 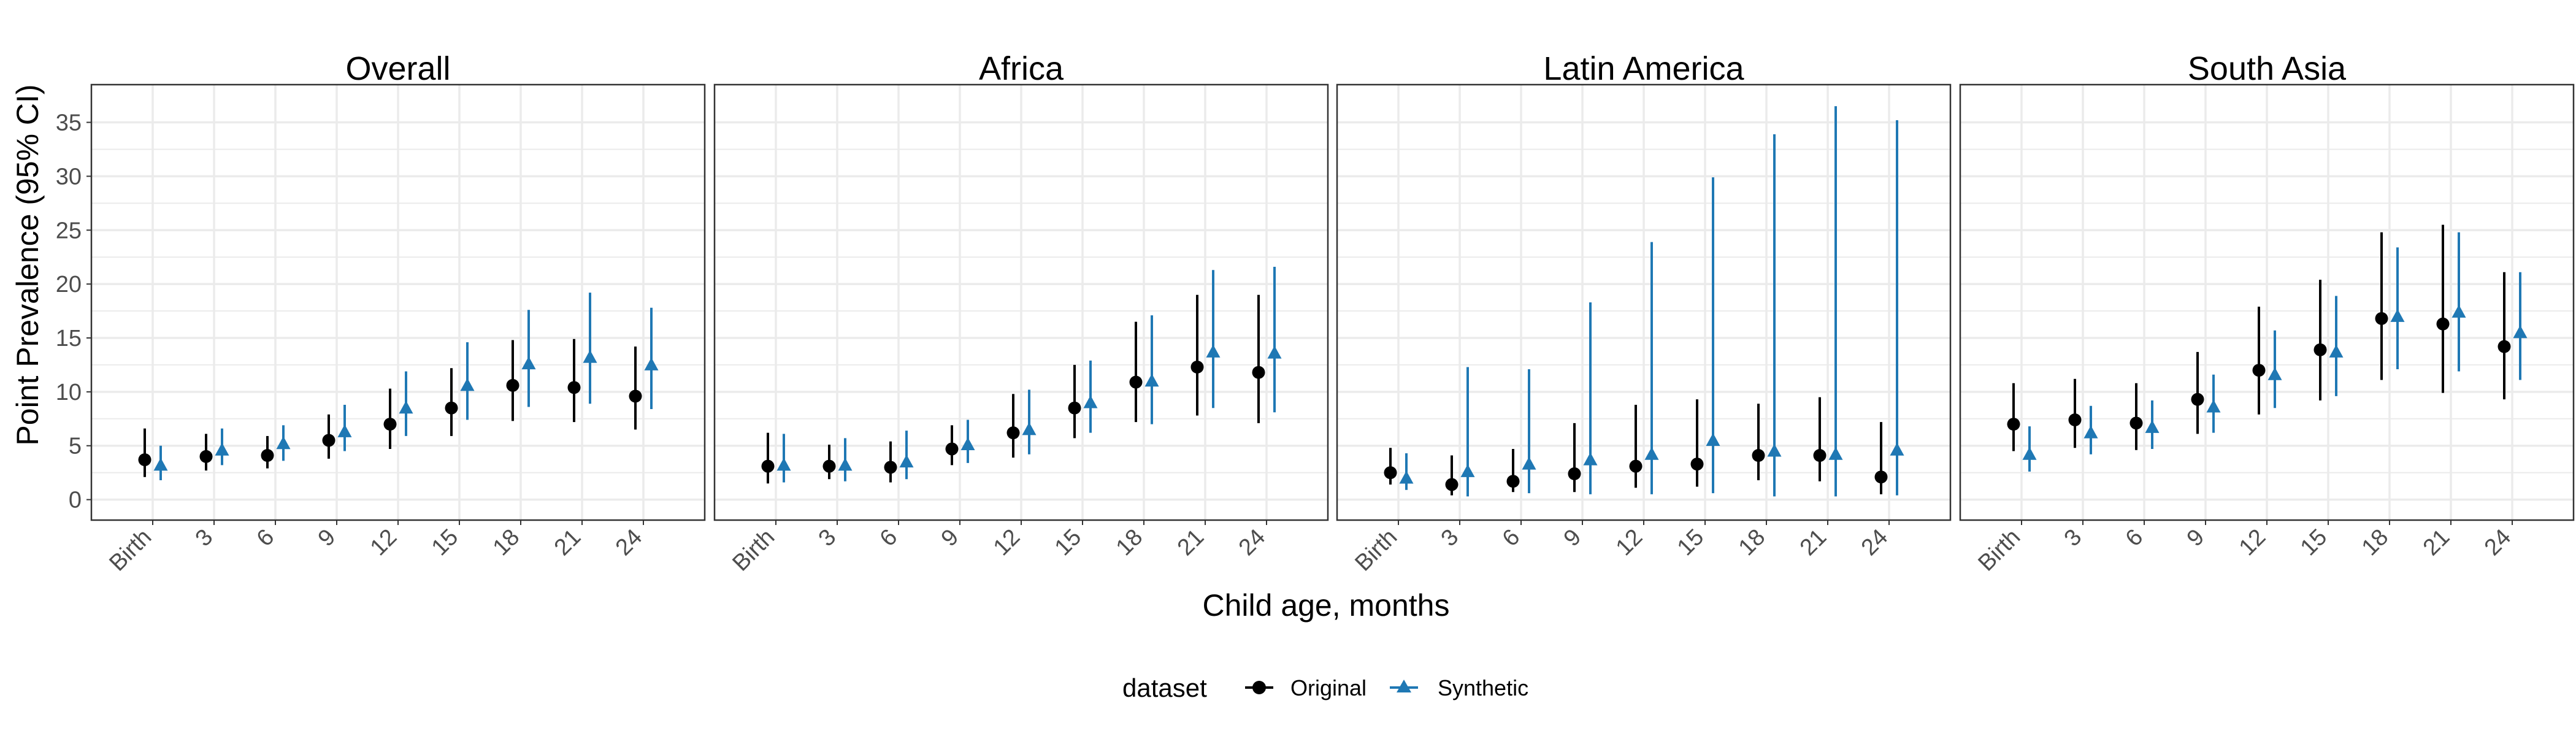 I want to click on y-tick-label: 5, so click(x=75, y=446).